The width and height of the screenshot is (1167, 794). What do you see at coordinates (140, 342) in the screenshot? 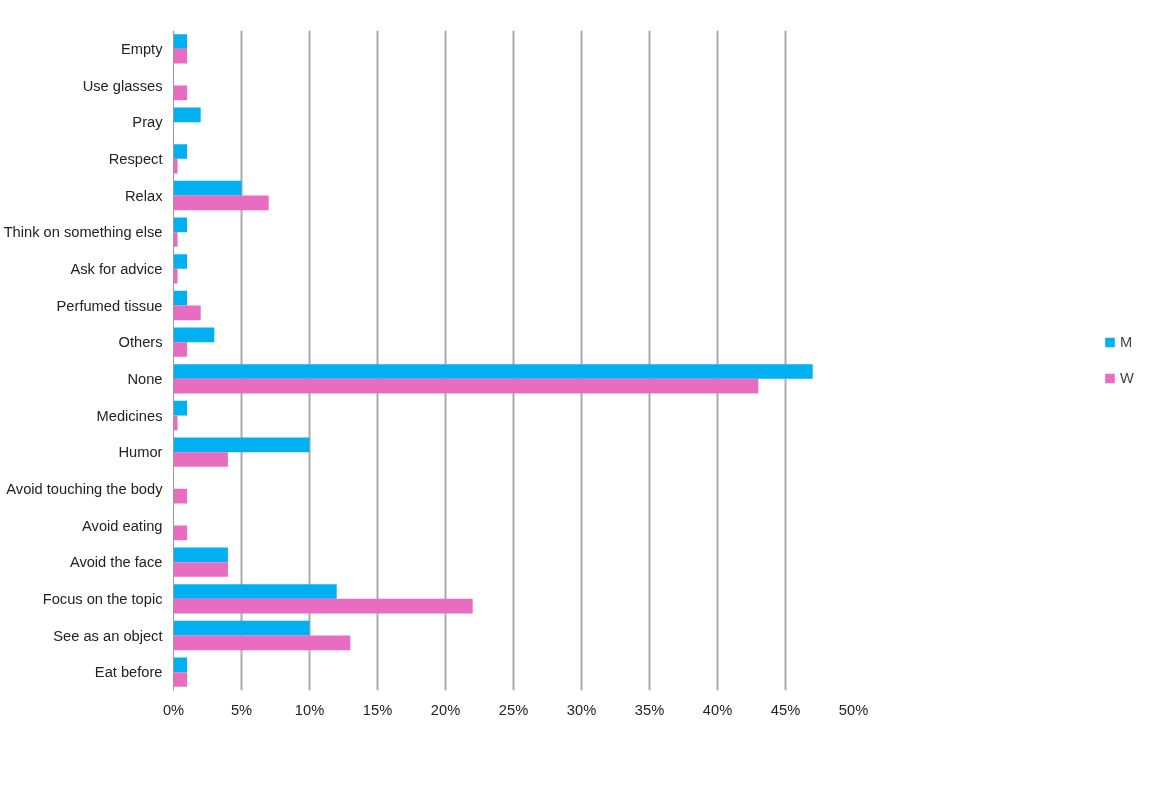
I see `y-tick-label: Others` at bounding box center [140, 342].